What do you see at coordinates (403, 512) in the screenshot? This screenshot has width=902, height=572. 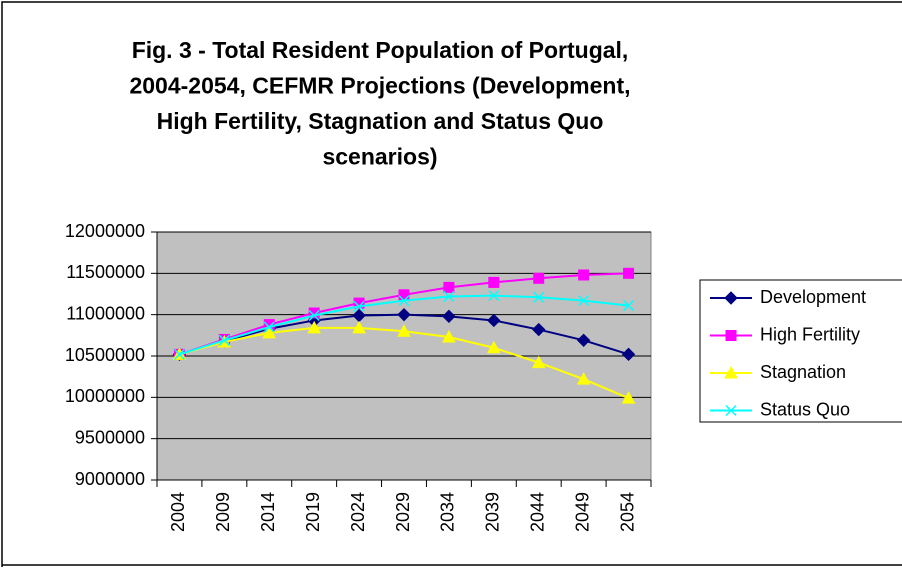 I see `x-tick-label: 2029` at bounding box center [403, 512].